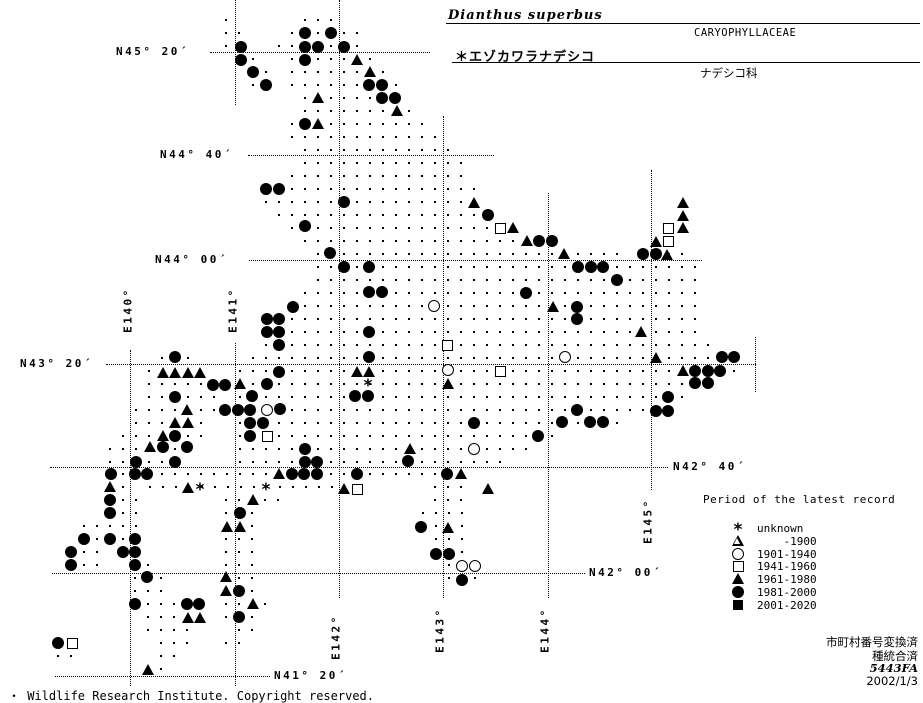  I want to click on legend-label: 1961-1980, so click(787, 580).